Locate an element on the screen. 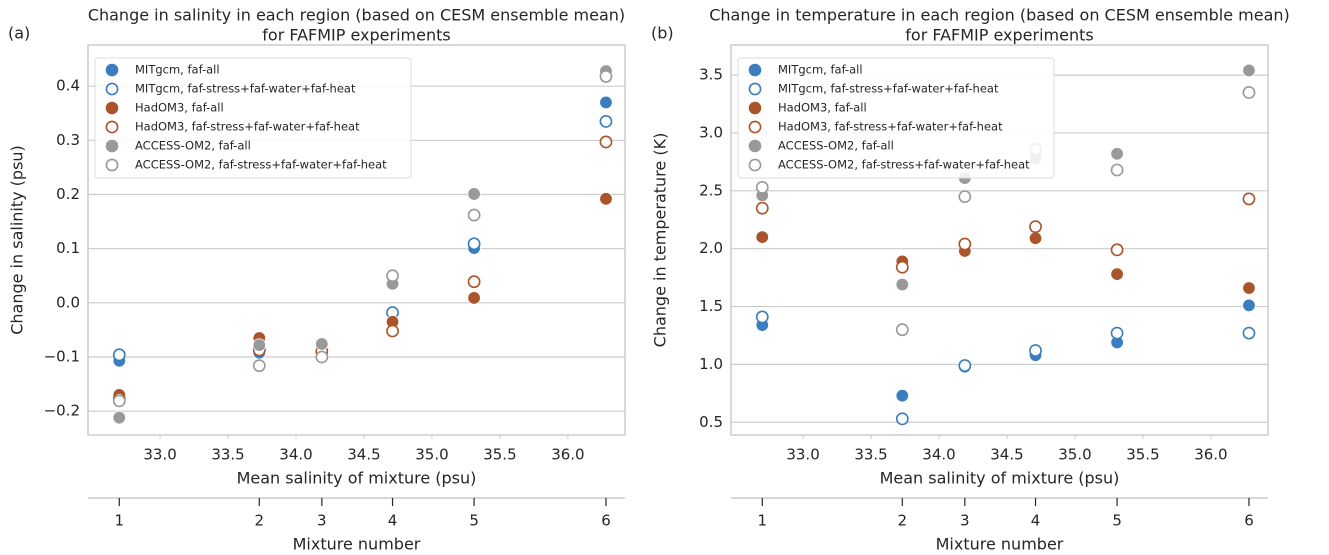 This screenshot has width=1329, height=555. legend-label: HadOM3, faf-stress+faf-water+faf-heat is located at coordinates (247, 127).